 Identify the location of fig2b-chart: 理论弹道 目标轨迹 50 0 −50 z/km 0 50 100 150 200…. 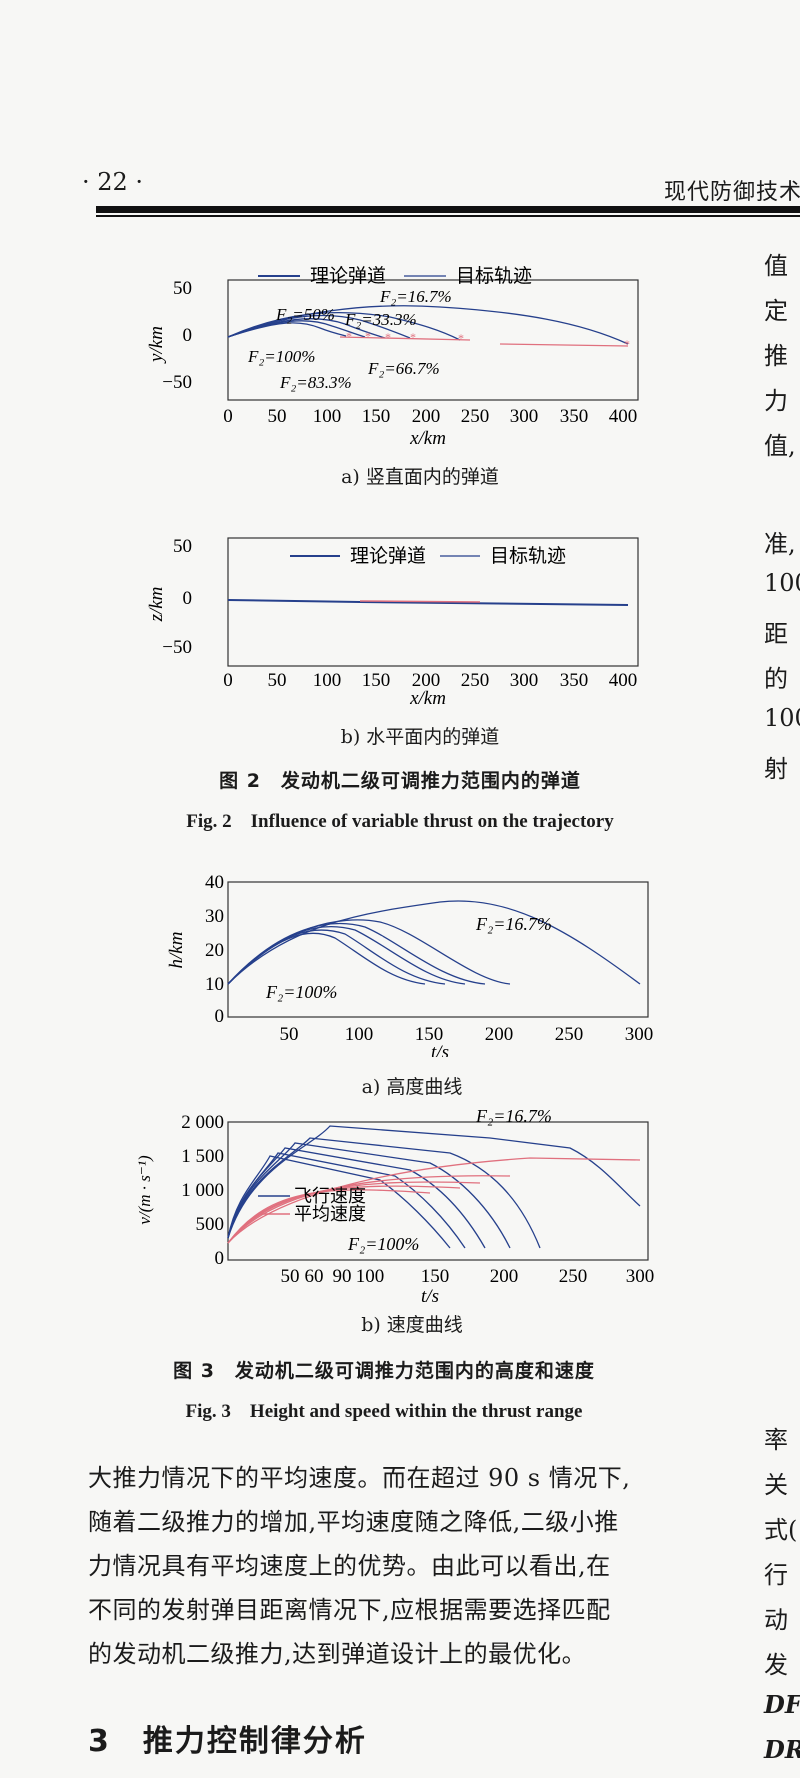
(392, 620).